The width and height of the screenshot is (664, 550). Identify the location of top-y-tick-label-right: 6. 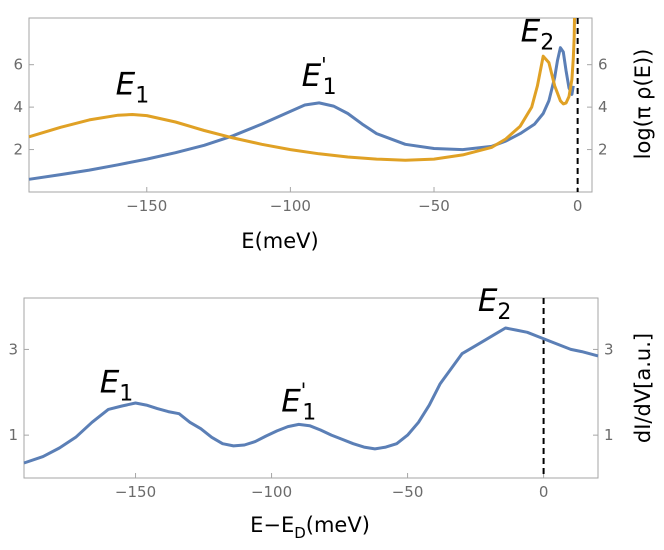
(603, 65).